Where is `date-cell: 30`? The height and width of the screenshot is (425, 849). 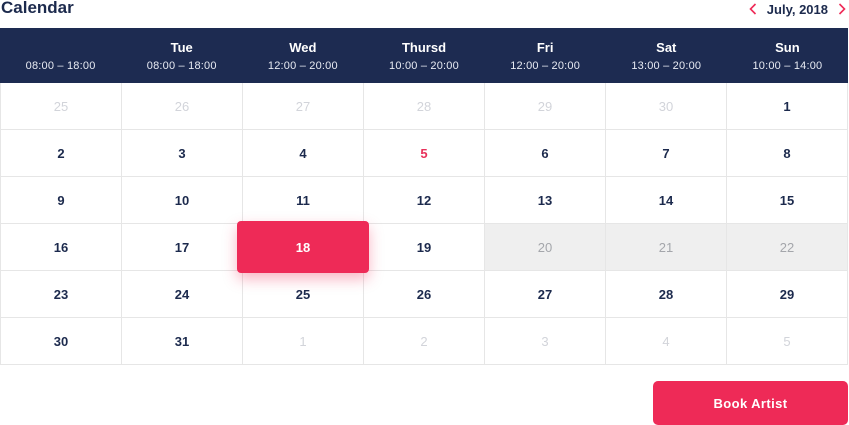 date-cell: 30 is located at coordinates (61, 341).